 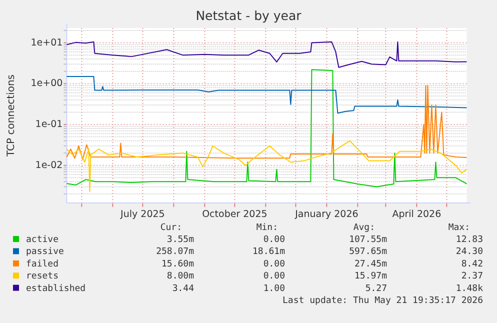 I want to click on text: 1.48k, so click(x=470, y=289).